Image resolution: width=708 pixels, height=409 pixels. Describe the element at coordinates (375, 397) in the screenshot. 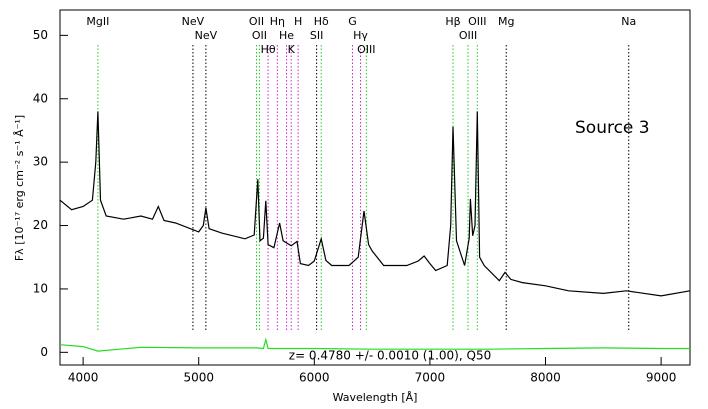

I see `x-axis-label: Wavelength [Å]` at that location.